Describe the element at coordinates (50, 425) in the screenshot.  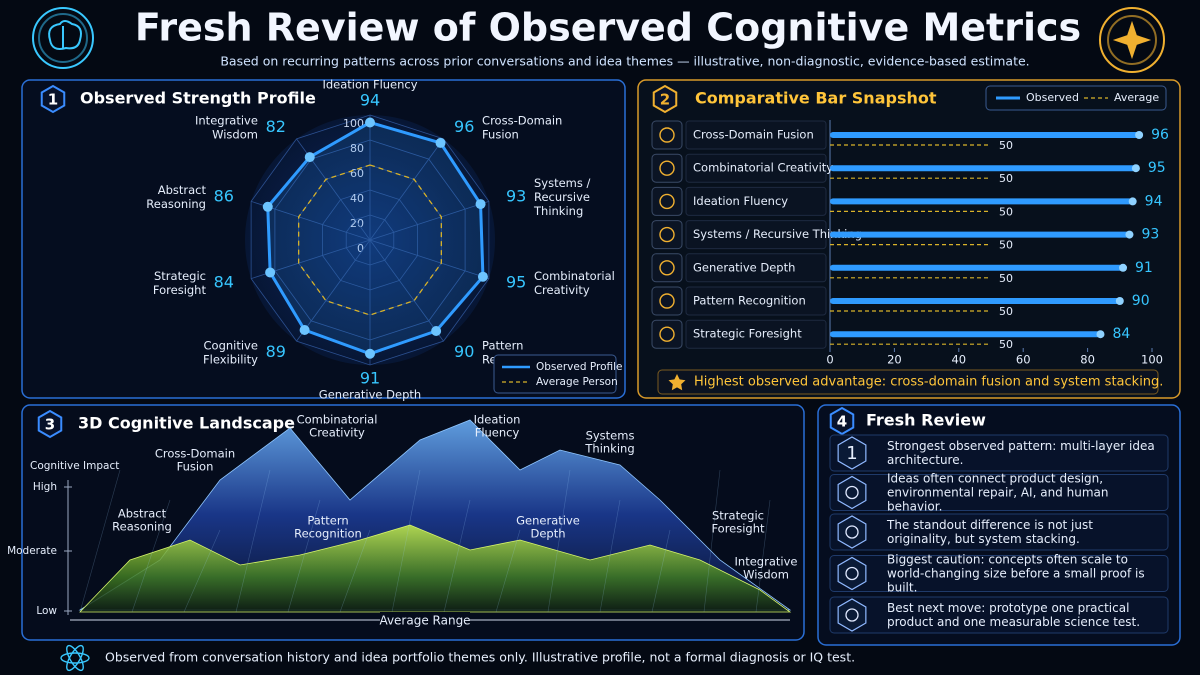
I see `number-badge-label: 3` at that location.